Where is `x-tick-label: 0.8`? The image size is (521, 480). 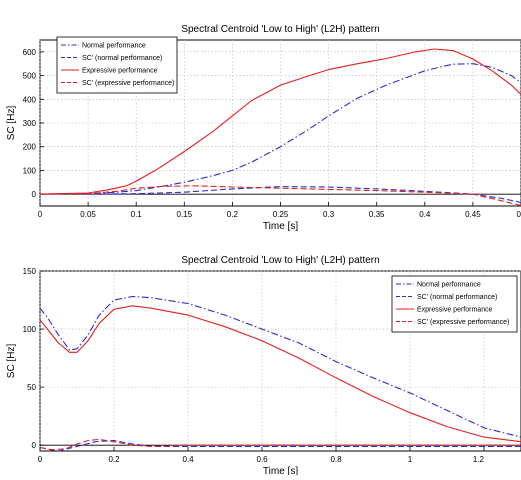
x-tick-label: 0.8 is located at coordinates (336, 459).